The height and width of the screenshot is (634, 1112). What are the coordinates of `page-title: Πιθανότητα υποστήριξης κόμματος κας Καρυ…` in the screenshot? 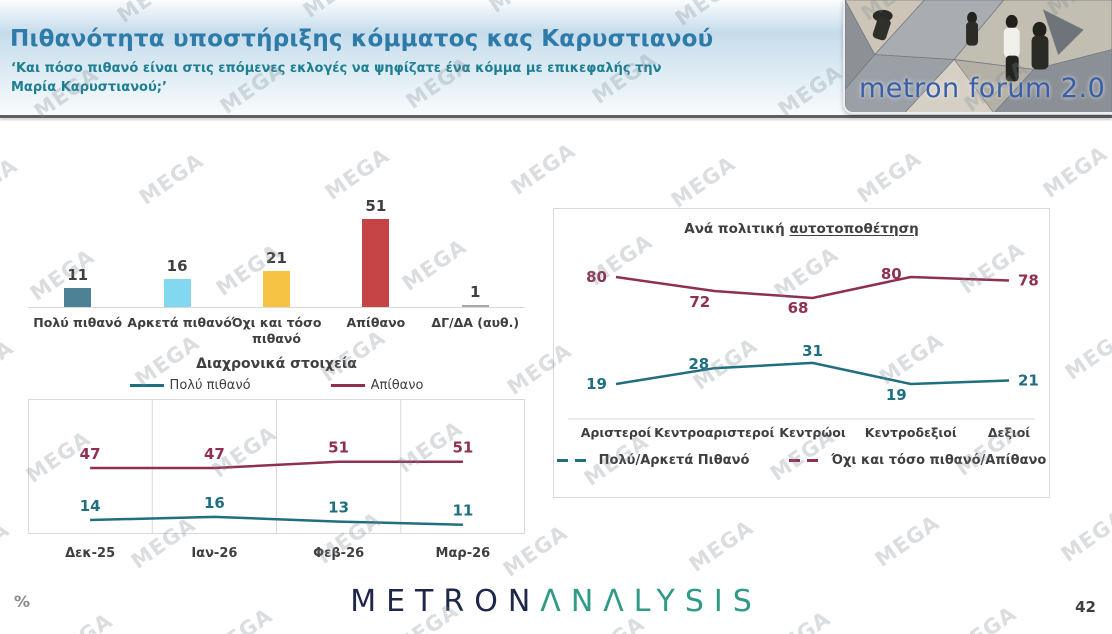 It's located at (362, 39).